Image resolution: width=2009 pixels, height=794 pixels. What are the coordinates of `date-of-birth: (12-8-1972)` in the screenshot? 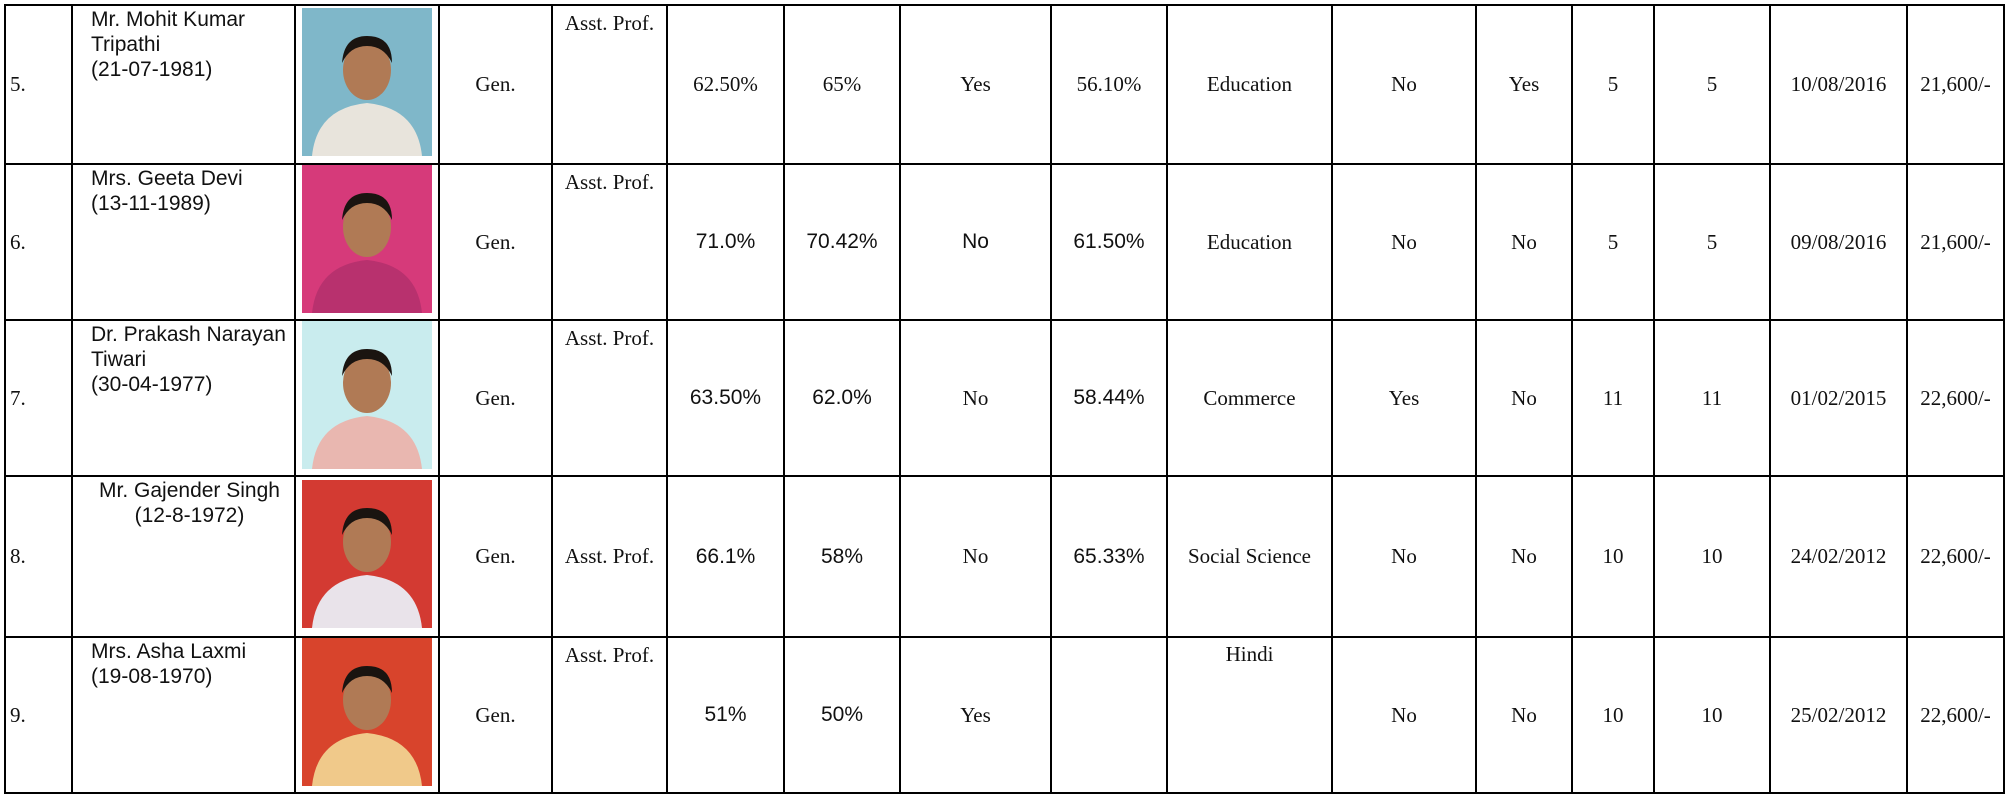 It's located at (189, 515).